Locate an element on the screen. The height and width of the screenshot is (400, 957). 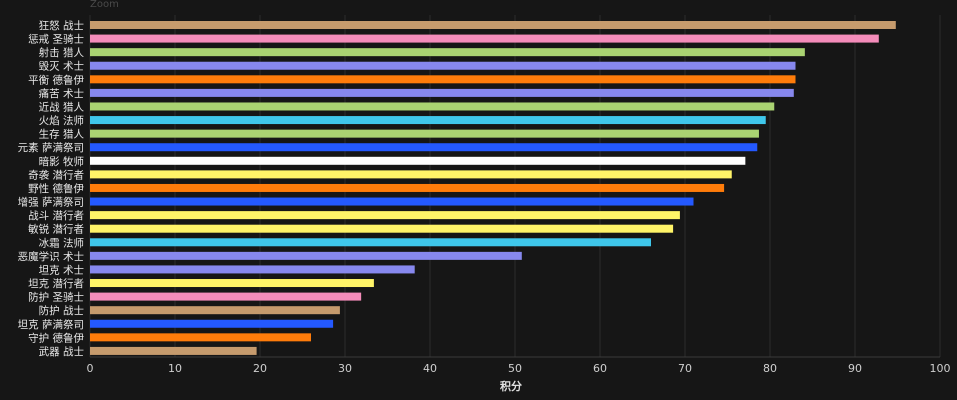
x-tick-label: 70 is located at coordinates (685, 368).